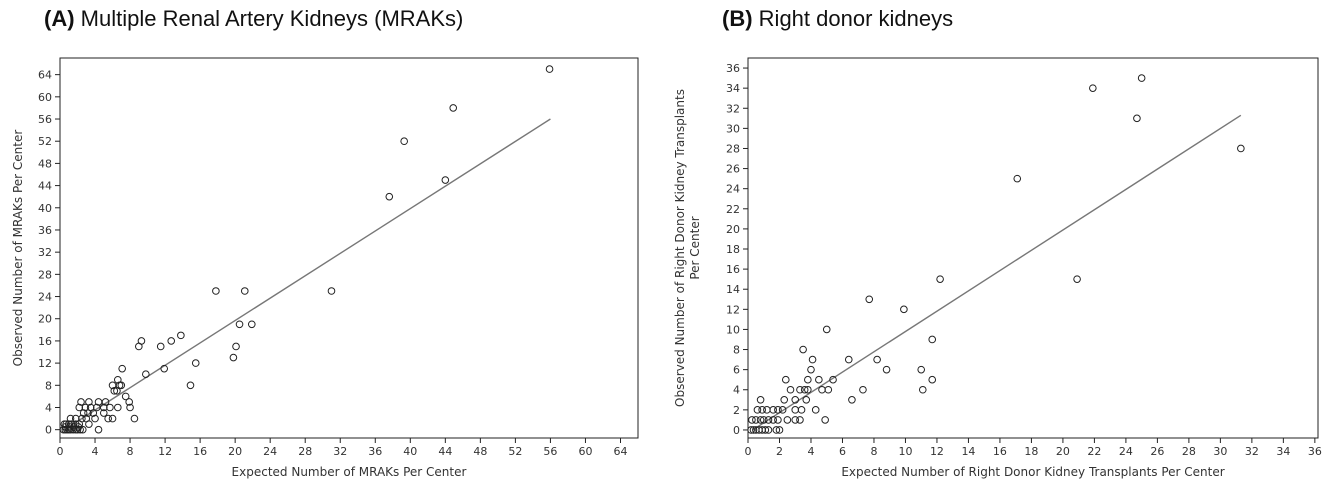 The height and width of the screenshot is (483, 1322). What do you see at coordinates (45, 319) in the screenshot?
I see `y-tick-label: 20` at bounding box center [45, 319].